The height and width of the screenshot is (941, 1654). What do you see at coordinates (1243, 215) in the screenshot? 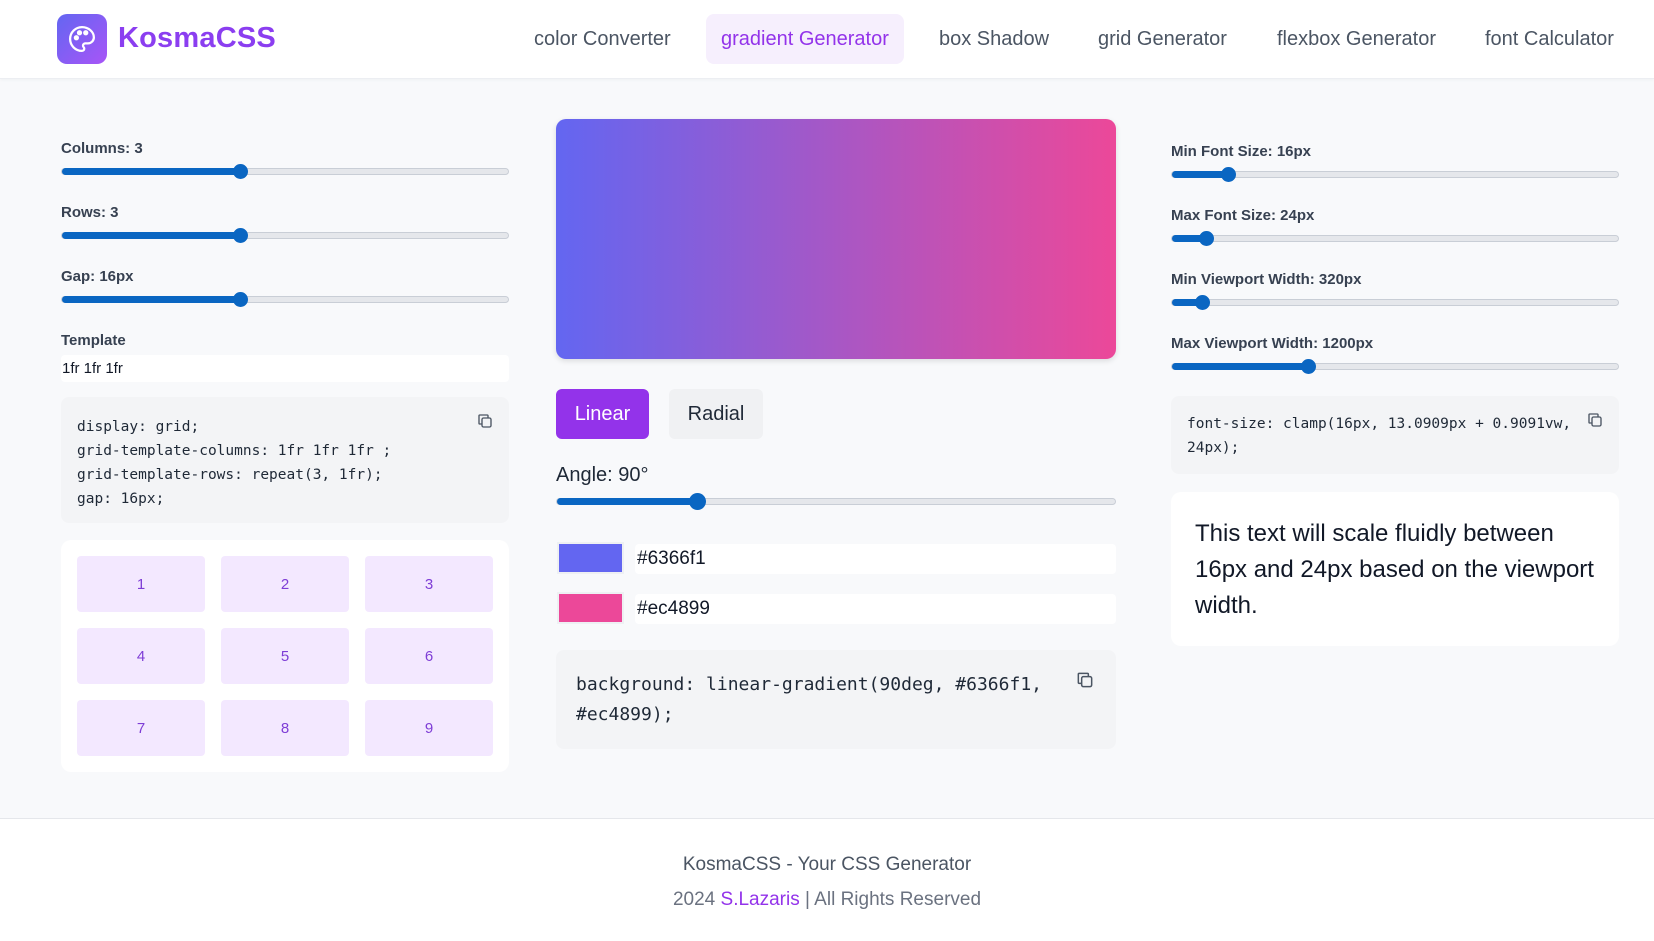
I see `max-font-label: Max Font Size: 24px` at bounding box center [1243, 215].